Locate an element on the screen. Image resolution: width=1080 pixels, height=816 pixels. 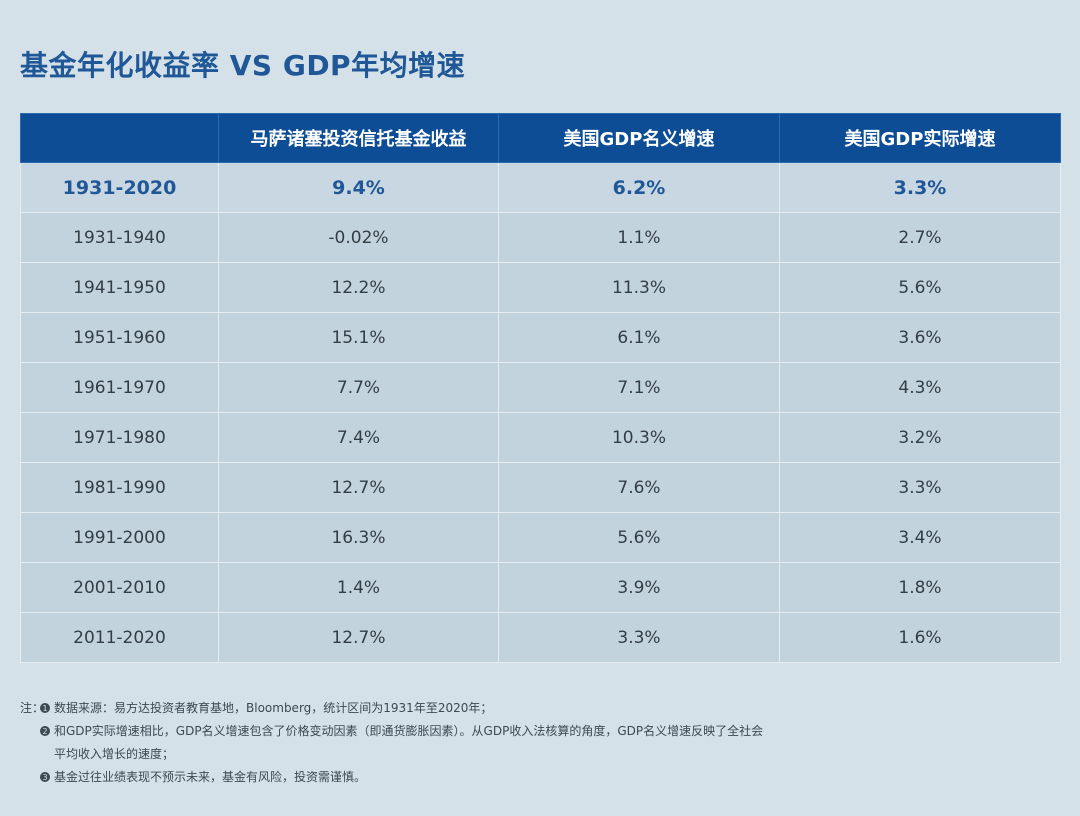
summary-row: 1931-2020 9.4% 6.2% 3.3% is located at coordinates (540, 187).